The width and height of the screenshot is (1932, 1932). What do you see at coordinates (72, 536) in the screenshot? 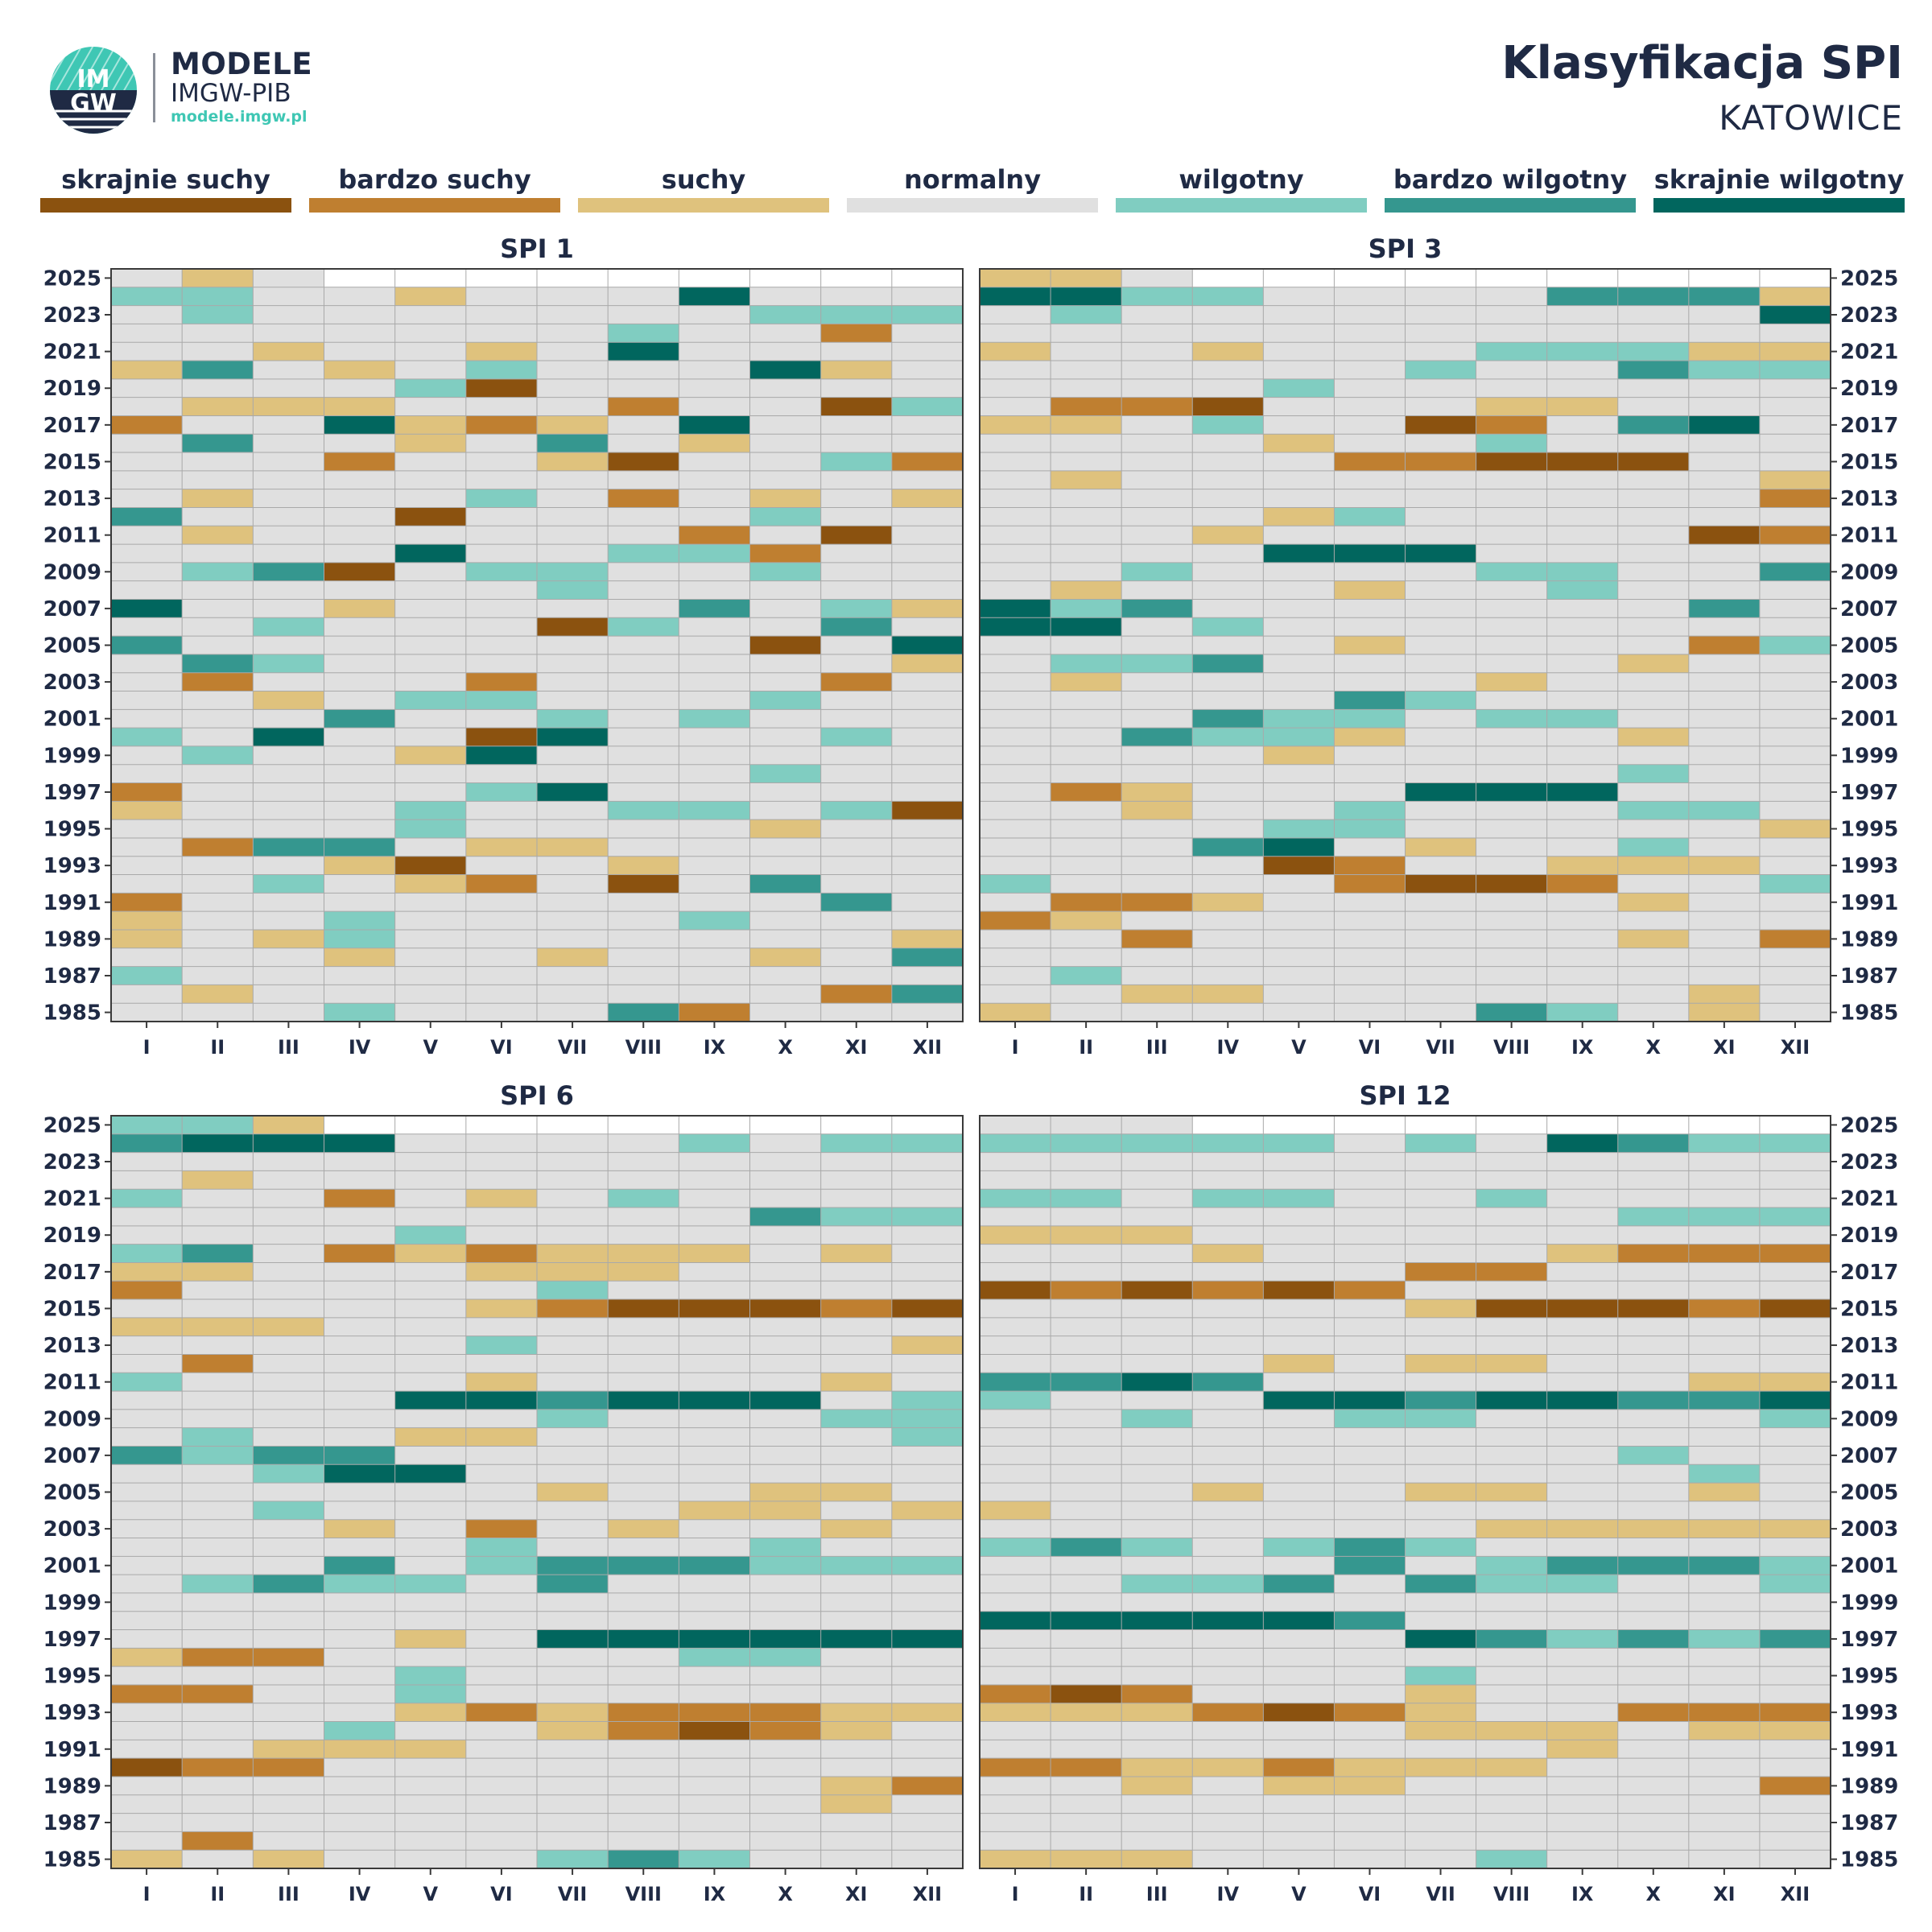
I see `year-tick-label: 2011` at bounding box center [72, 536].